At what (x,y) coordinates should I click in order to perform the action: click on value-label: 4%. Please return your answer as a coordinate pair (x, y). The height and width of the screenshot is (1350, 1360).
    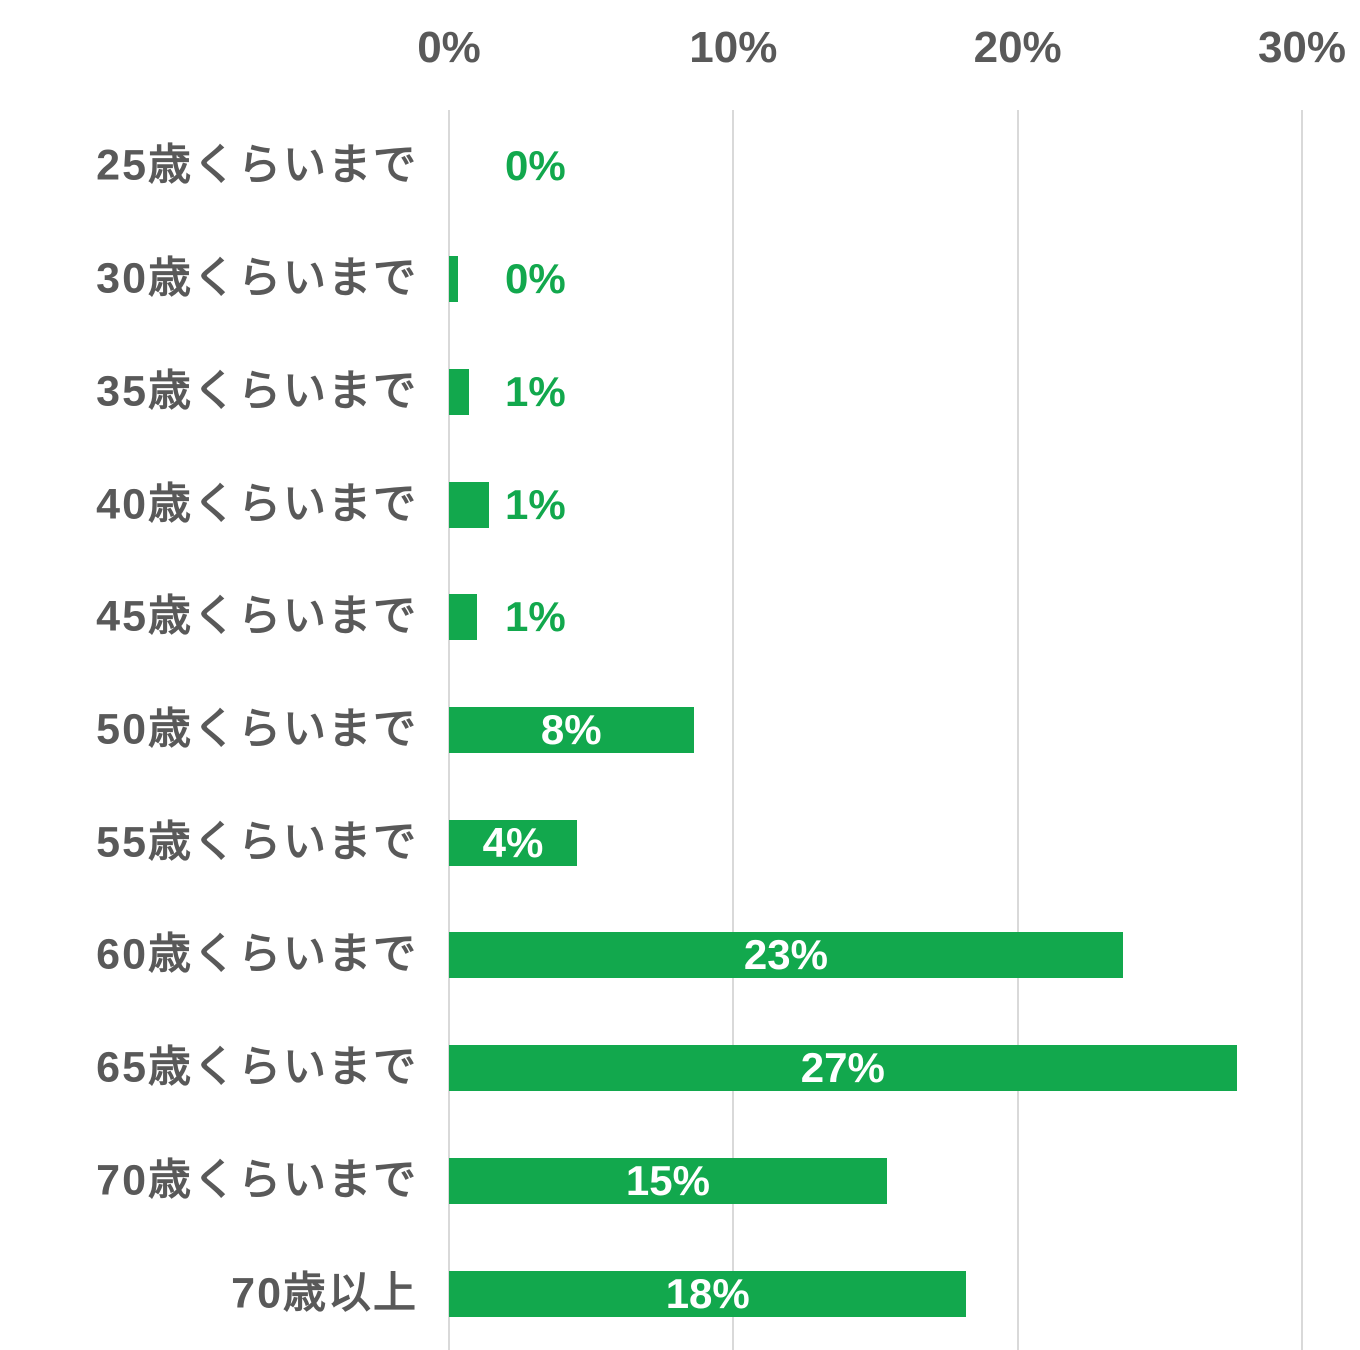
    Looking at the image, I should click on (513, 842).